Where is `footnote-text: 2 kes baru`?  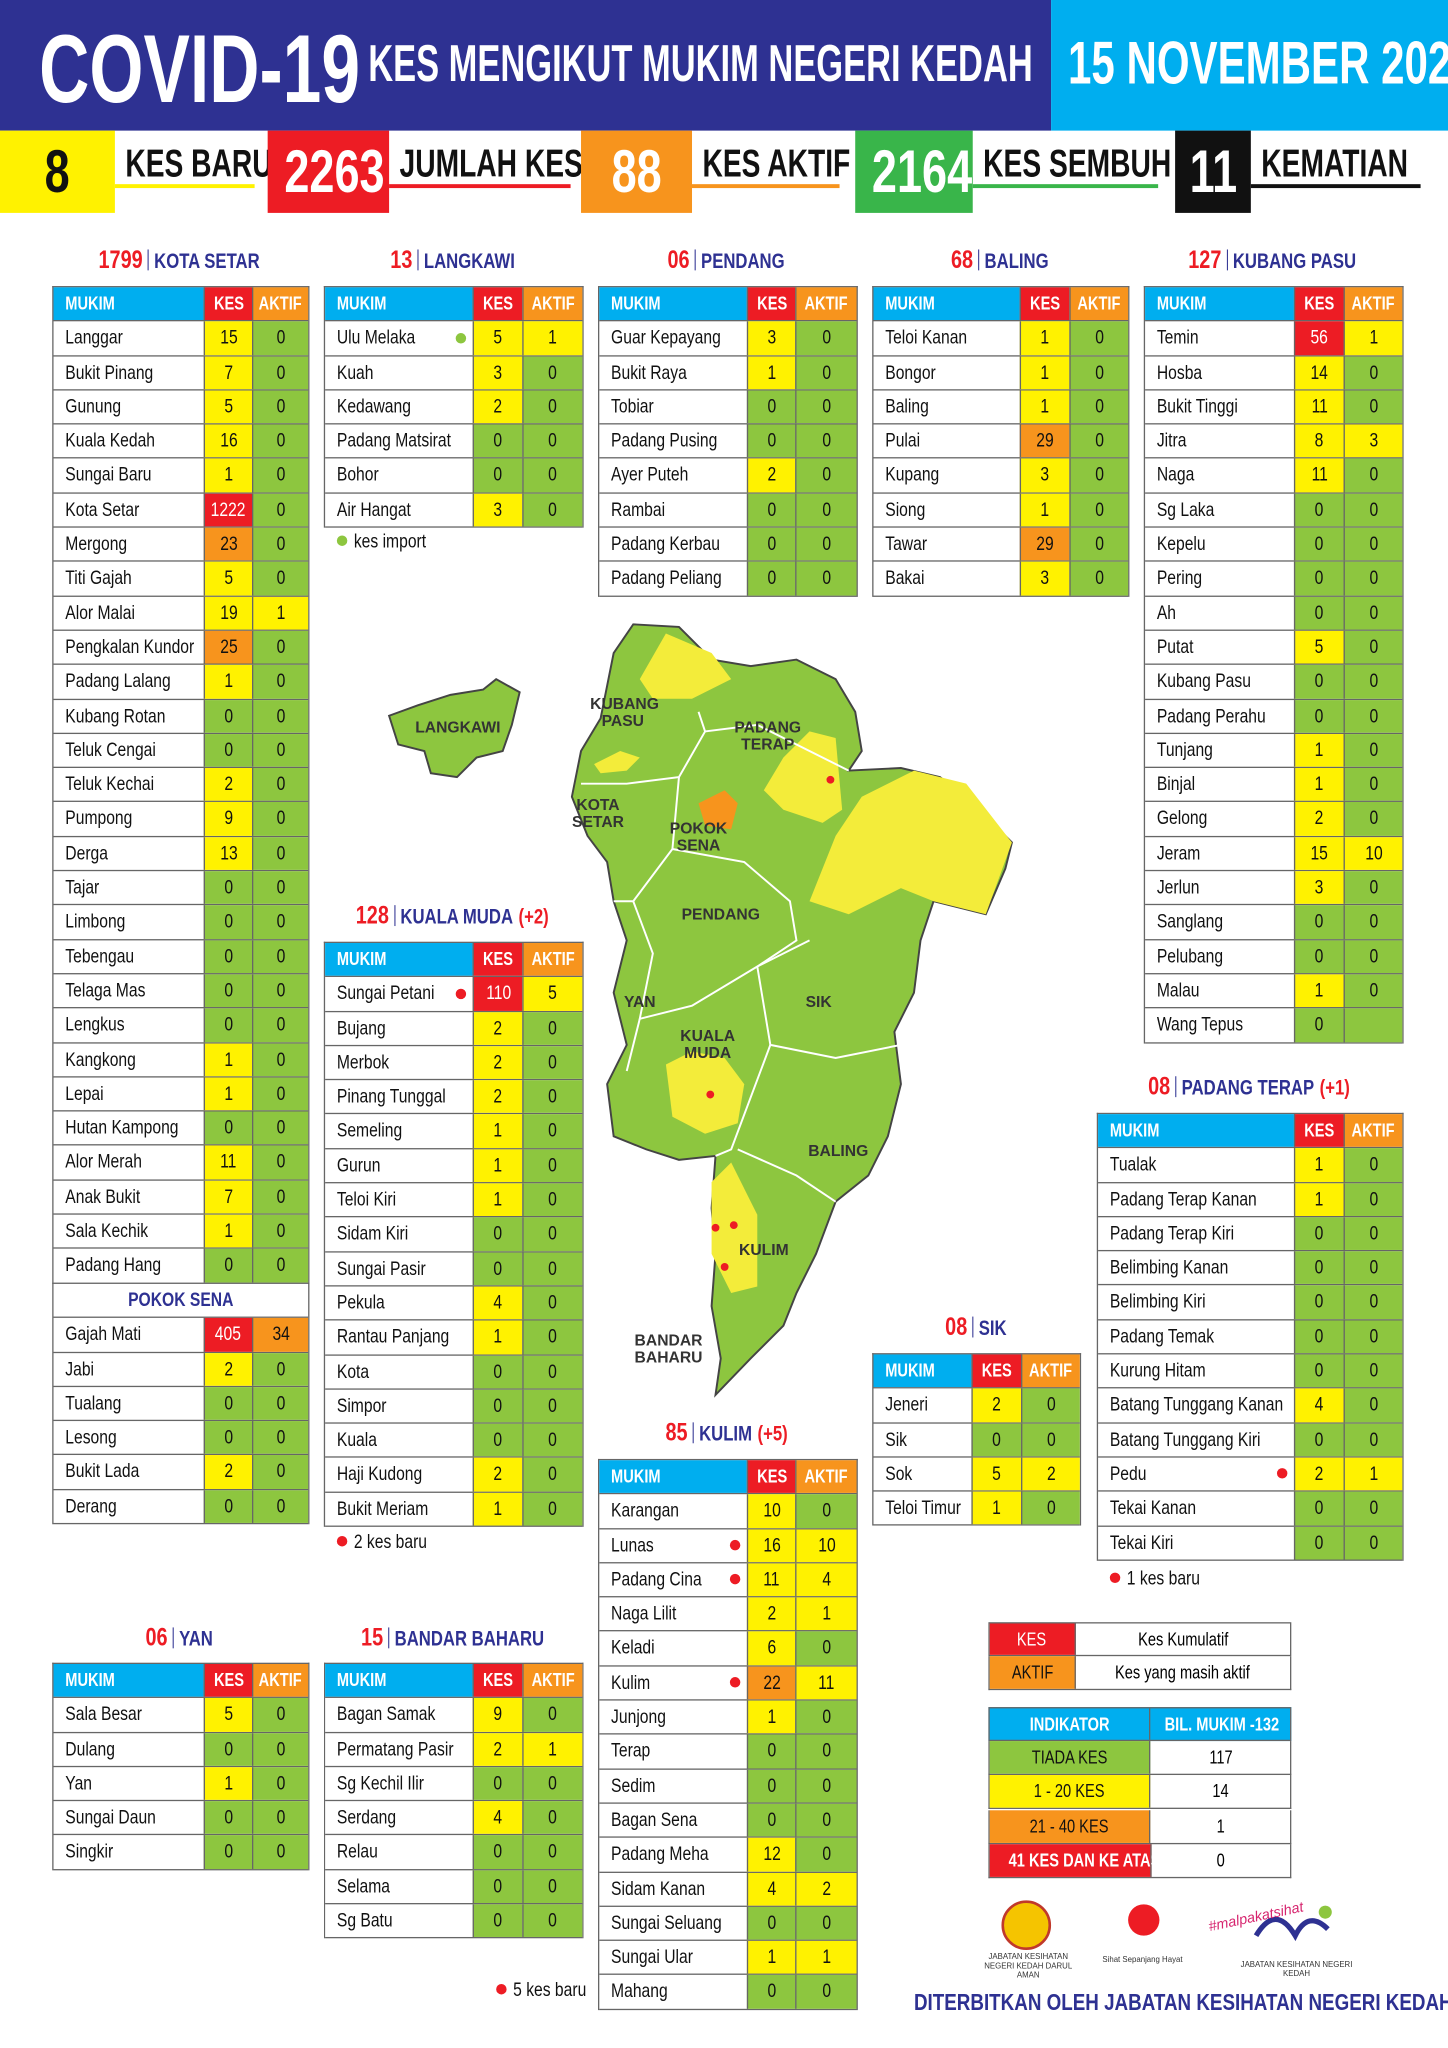
footnote-text: 2 kes baru is located at coordinates (390, 1541).